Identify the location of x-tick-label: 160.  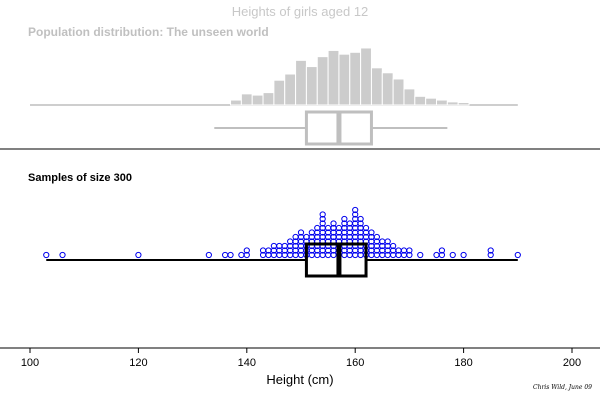
(355, 363).